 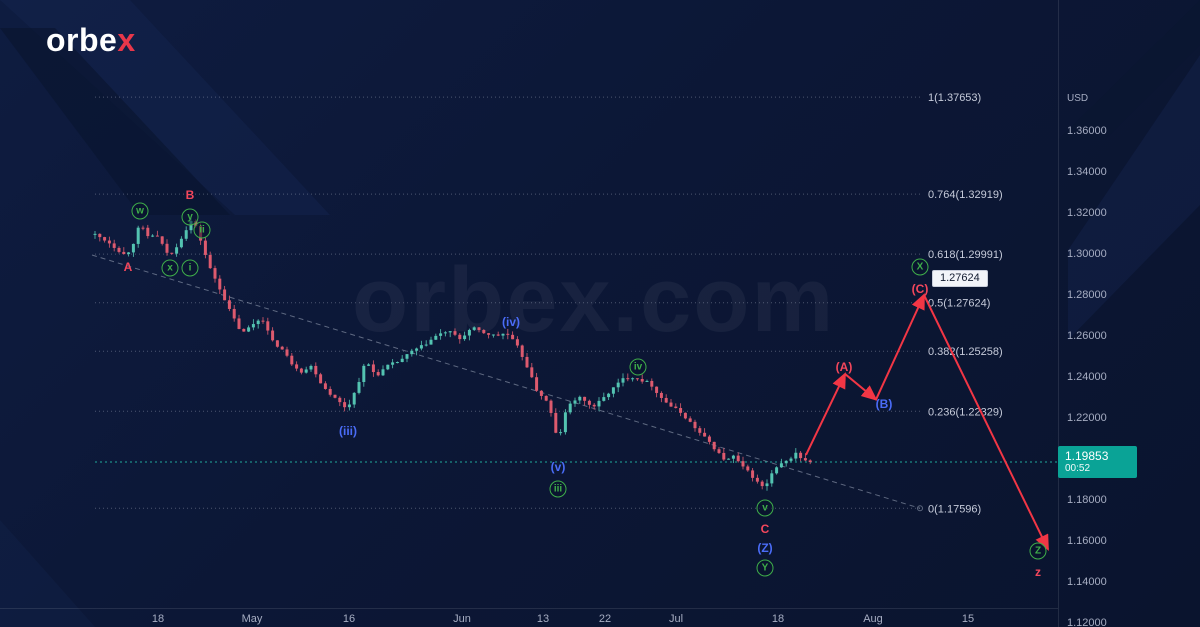 I want to click on current-price-badge: 1.19853 00:52, so click(x=1097, y=462).